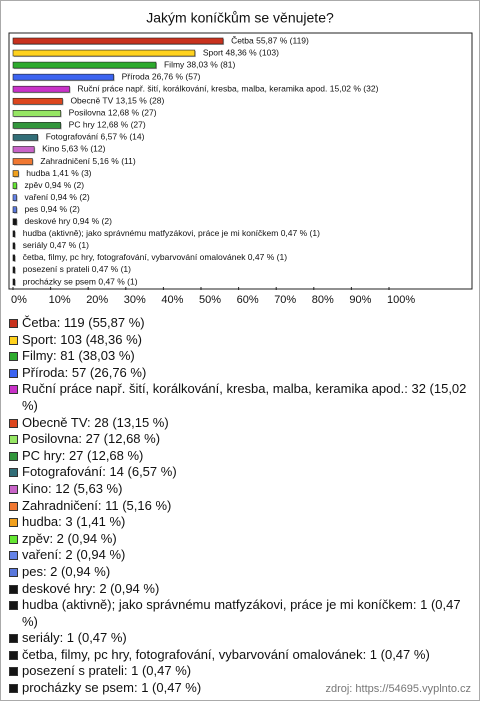 The width and height of the screenshot is (480, 701). I want to click on x-tick-label: 20%, so click(97, 300).